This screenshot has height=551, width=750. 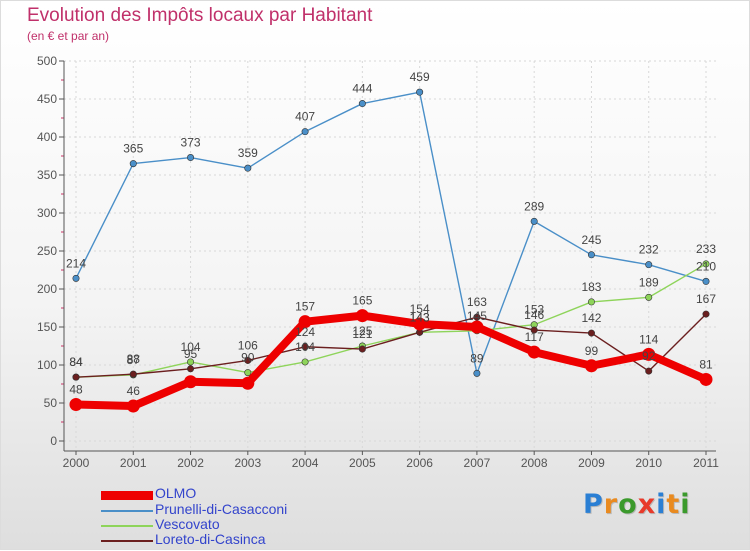 What do you see at coordinates (190, 463) in the screenshot?
I see `x-tick-label: 2002` at bounding box center [190, 463].